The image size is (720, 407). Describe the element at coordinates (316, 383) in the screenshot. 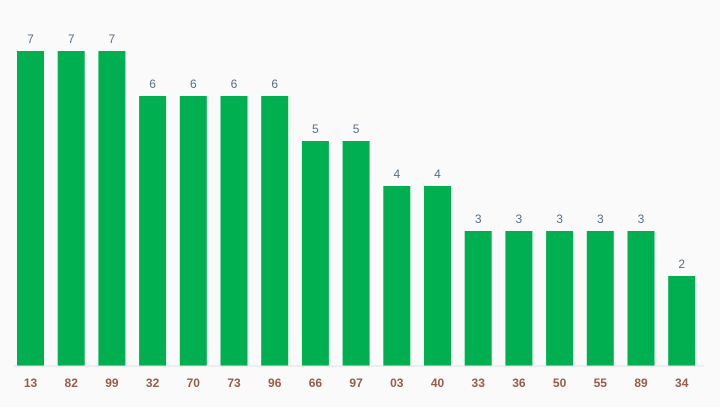

I see `x-tick-label-66: 66` at that location.